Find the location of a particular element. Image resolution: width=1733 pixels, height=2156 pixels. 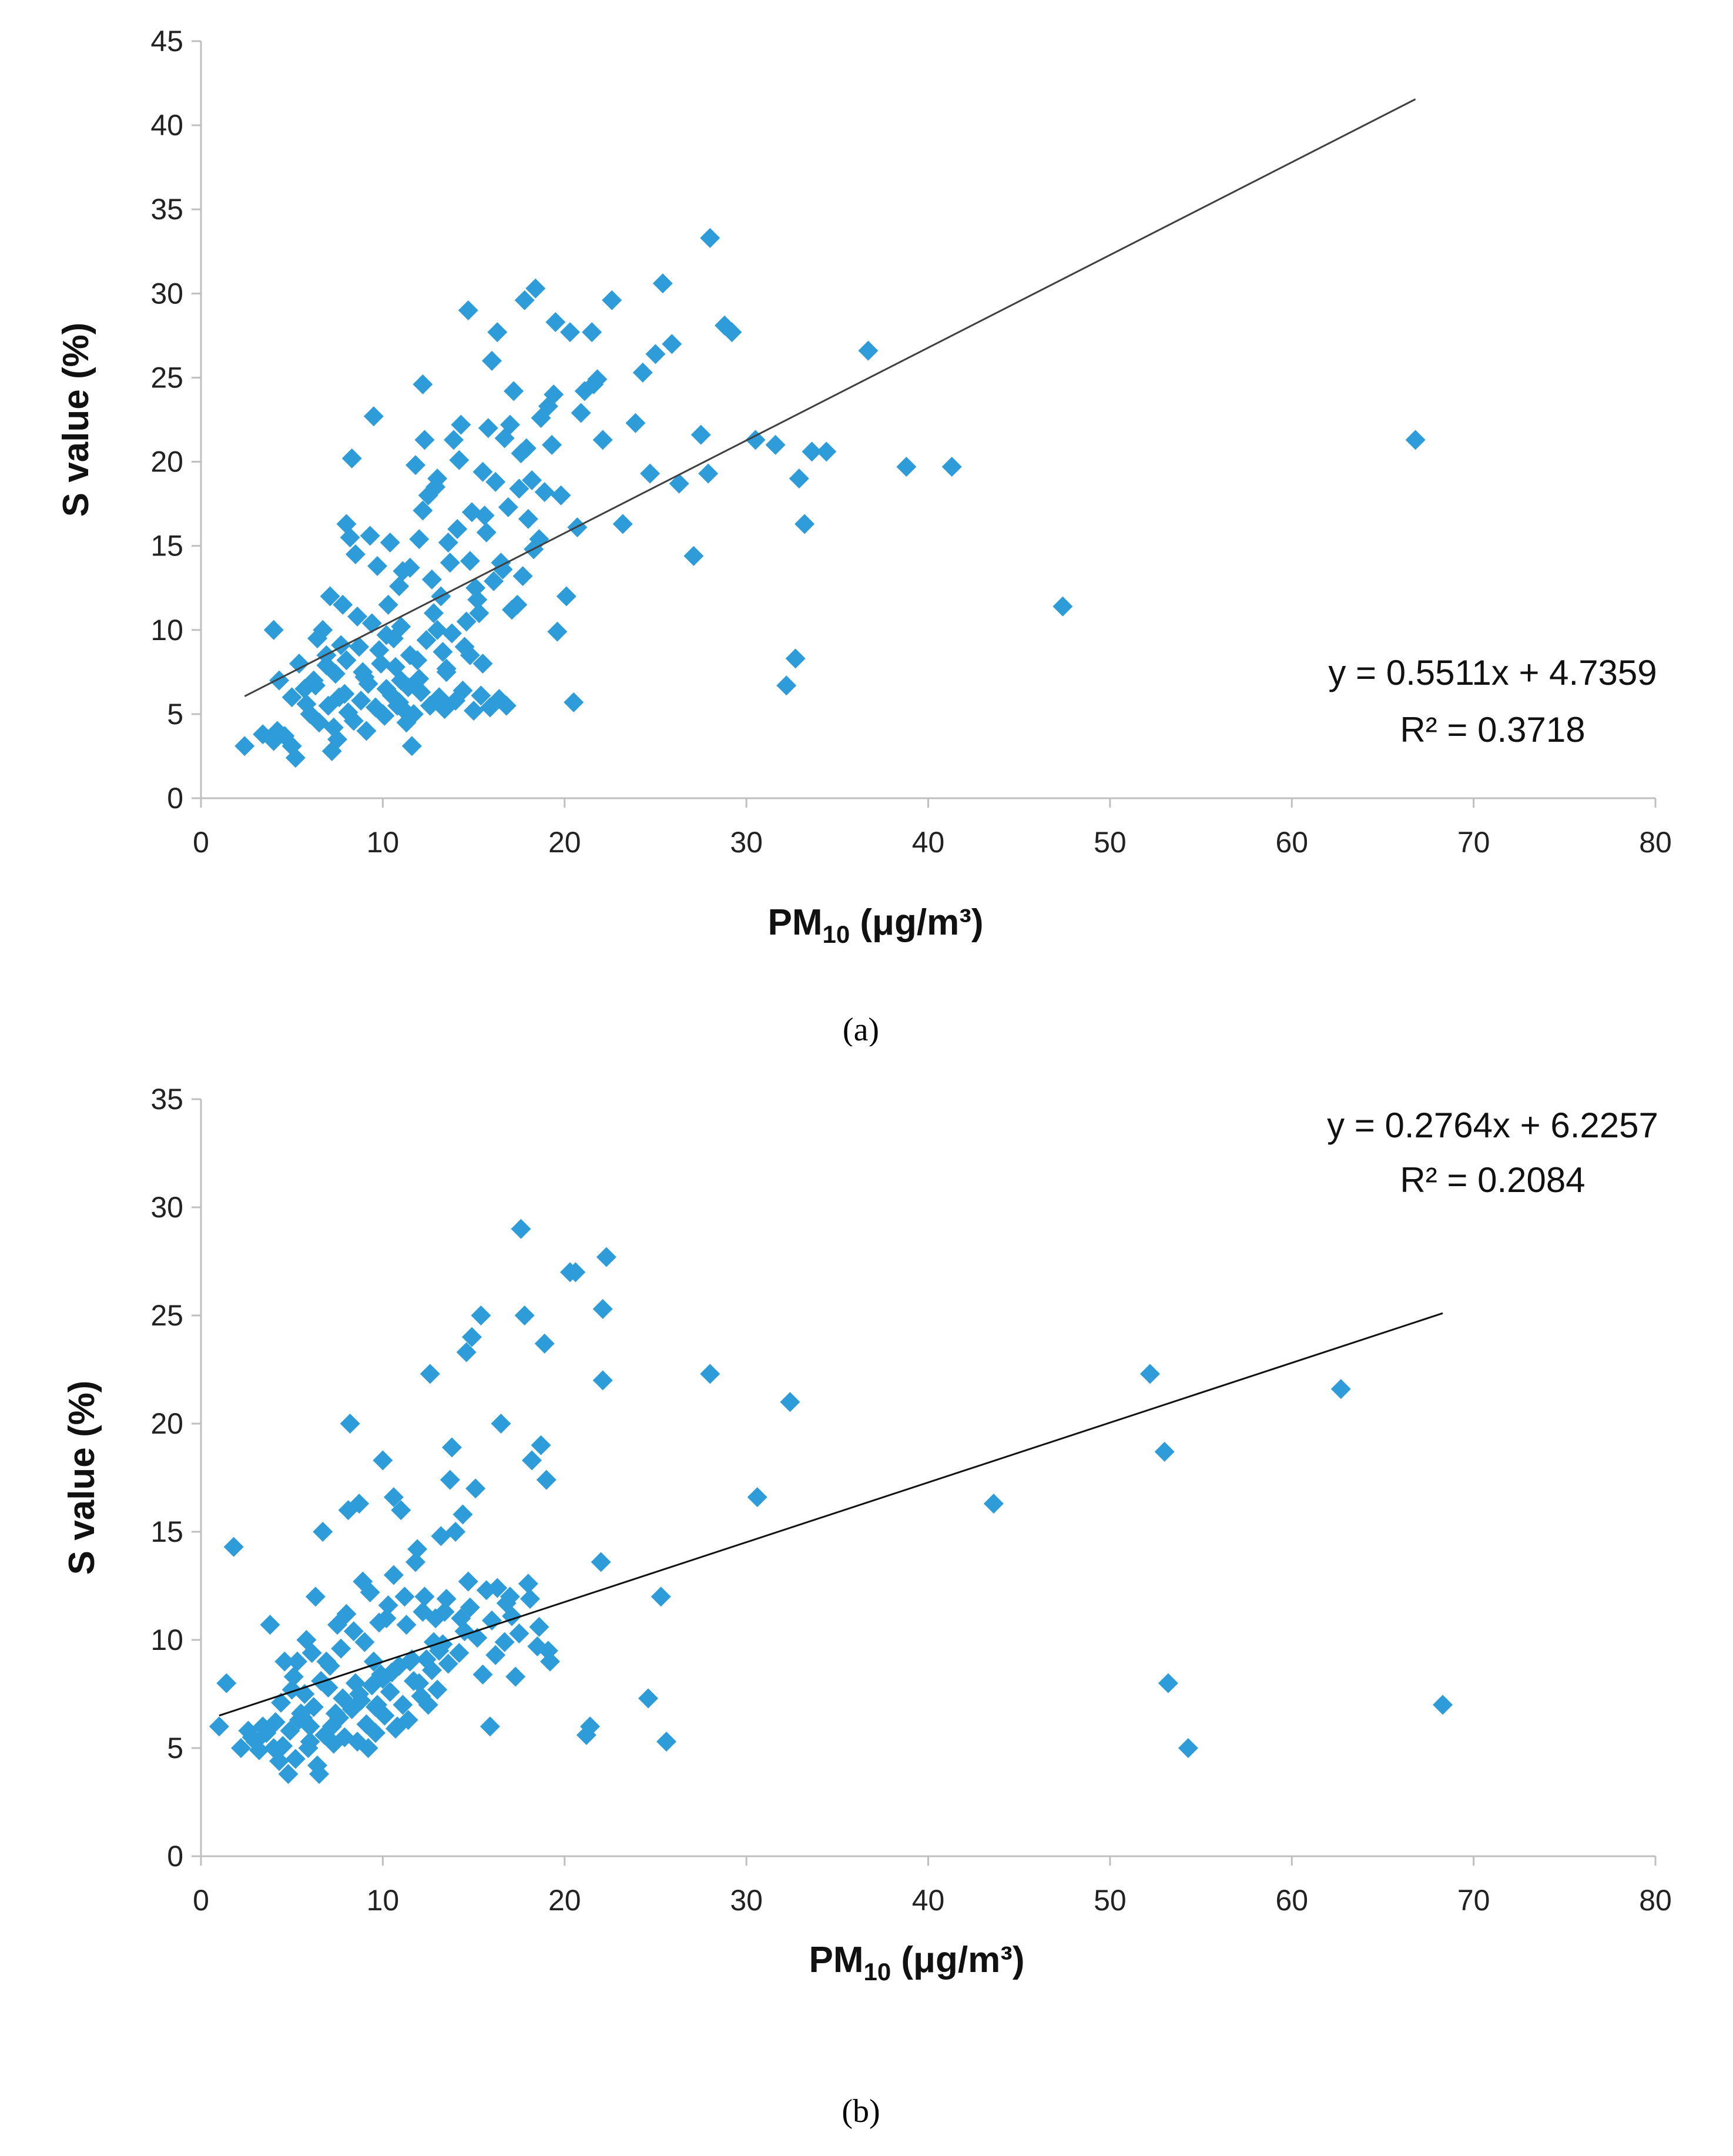

y-tick-label-b: 20 is located at coordinates (166, 1423).